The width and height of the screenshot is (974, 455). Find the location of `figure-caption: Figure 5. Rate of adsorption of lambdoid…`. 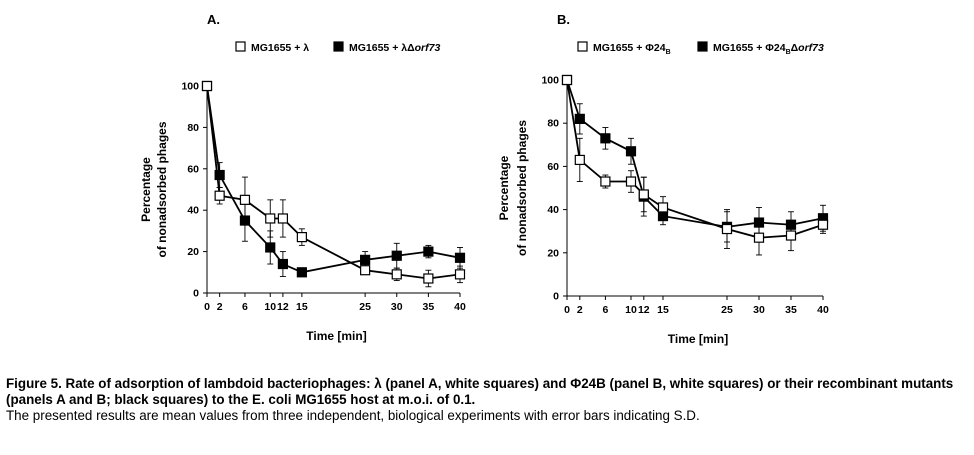

figure-caption: Figure 5. Rate of adsorption of lambdoid… is located at coordinates (487, 400).